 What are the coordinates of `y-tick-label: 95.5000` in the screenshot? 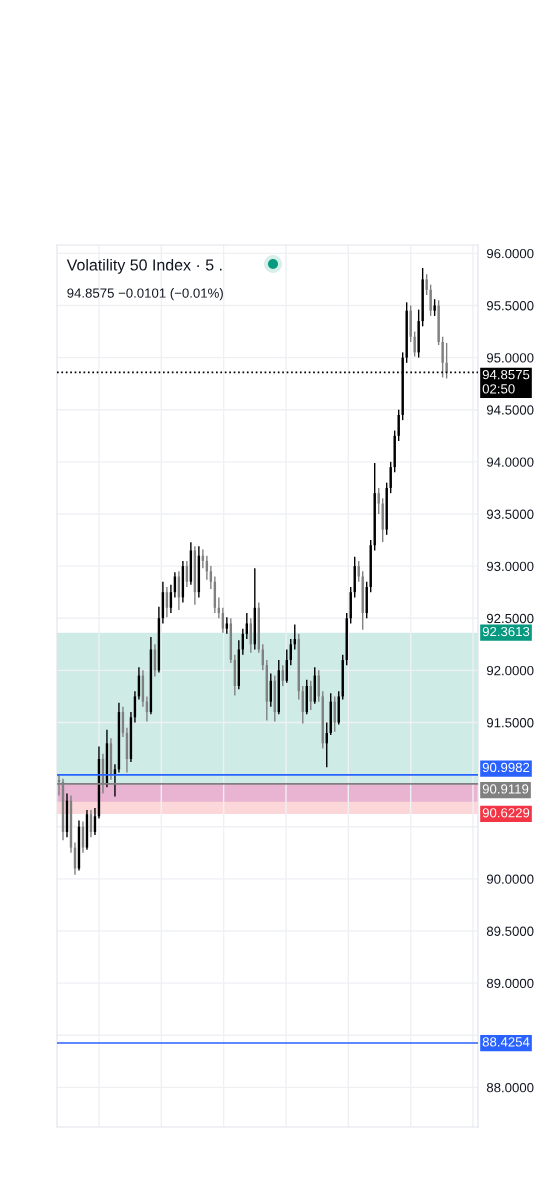 It's located at (510, 306).